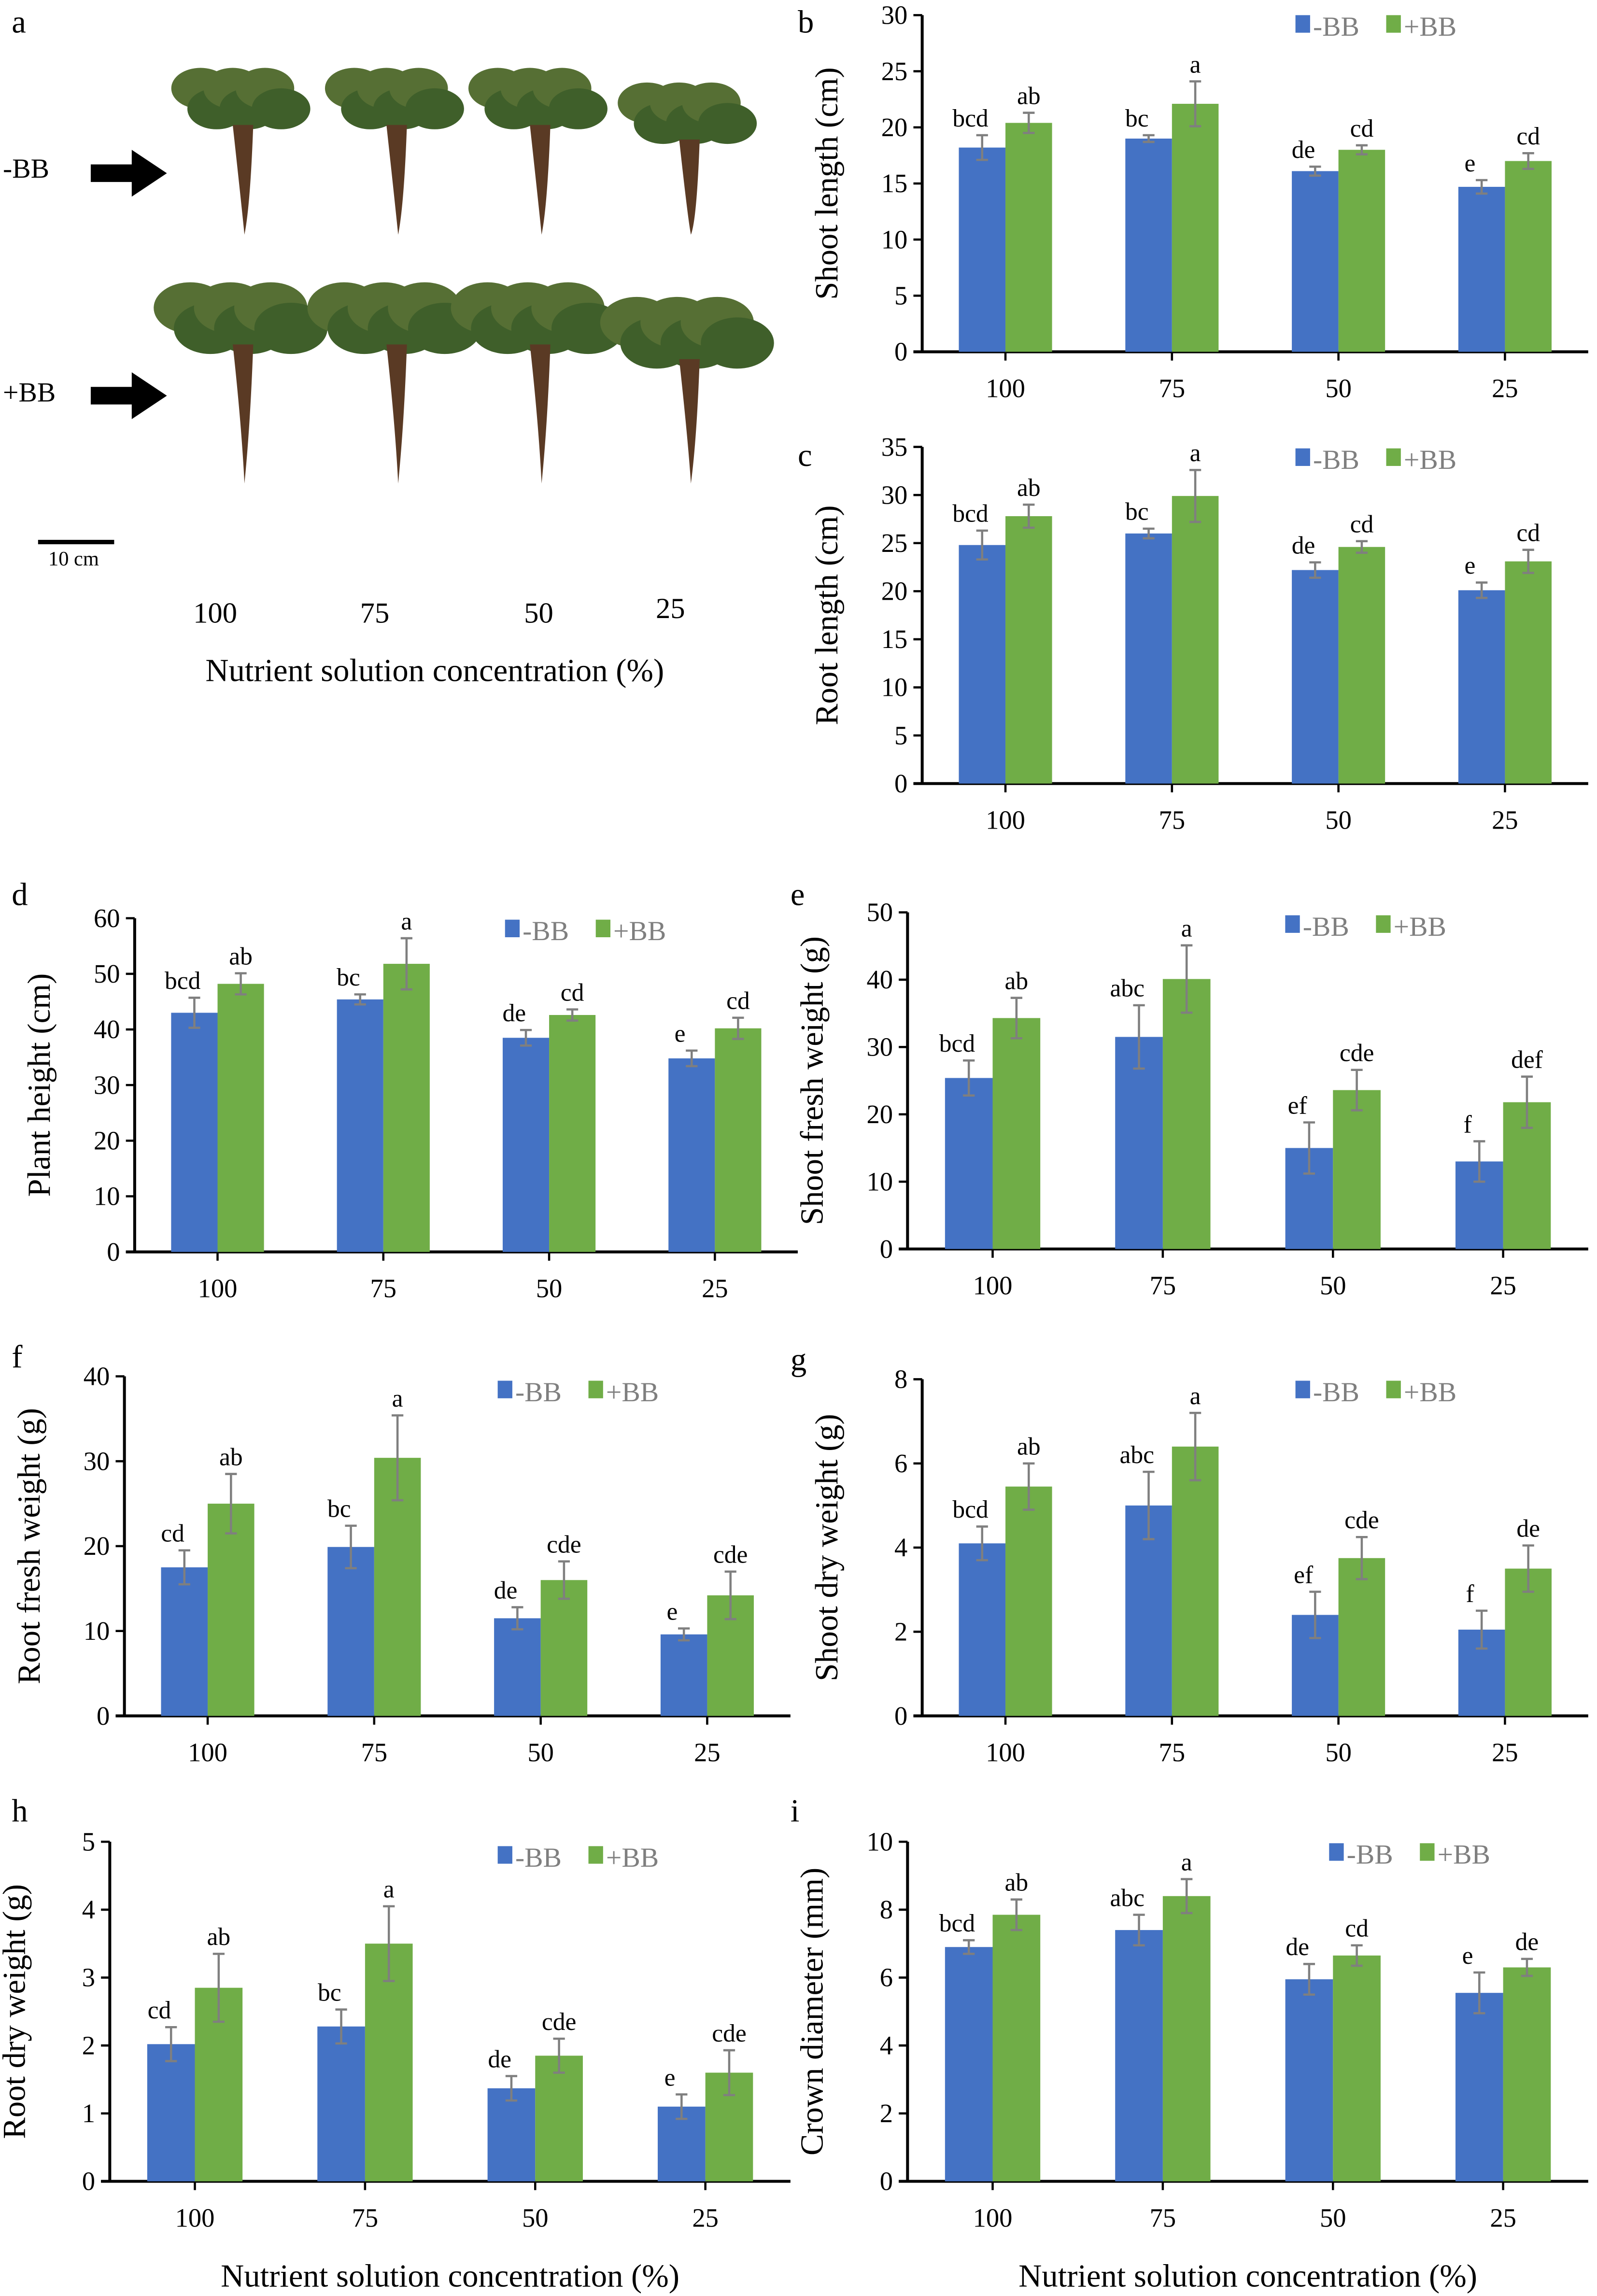 This screenshot has width=1597, height=2296. Describe the element at coordinates (339, 1509) in the screenshot. I see `significance-letter: bc` at that location.